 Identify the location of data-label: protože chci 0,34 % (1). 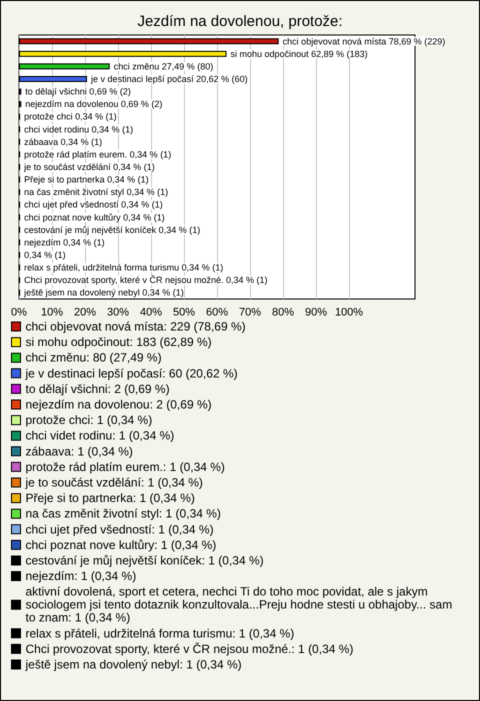
(70, 117).